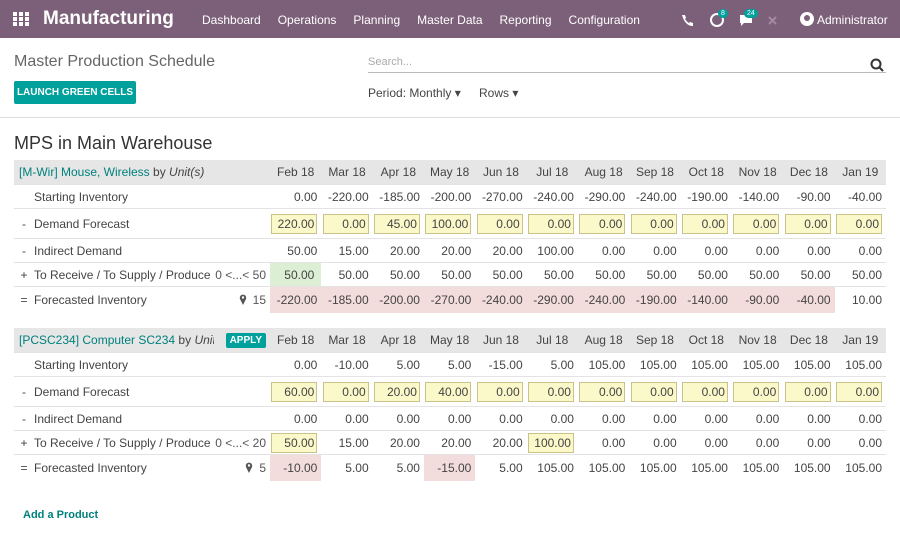 This screenshot has width=900, height=542. I want to click on menu-item: Master Data, so click(450, 20).